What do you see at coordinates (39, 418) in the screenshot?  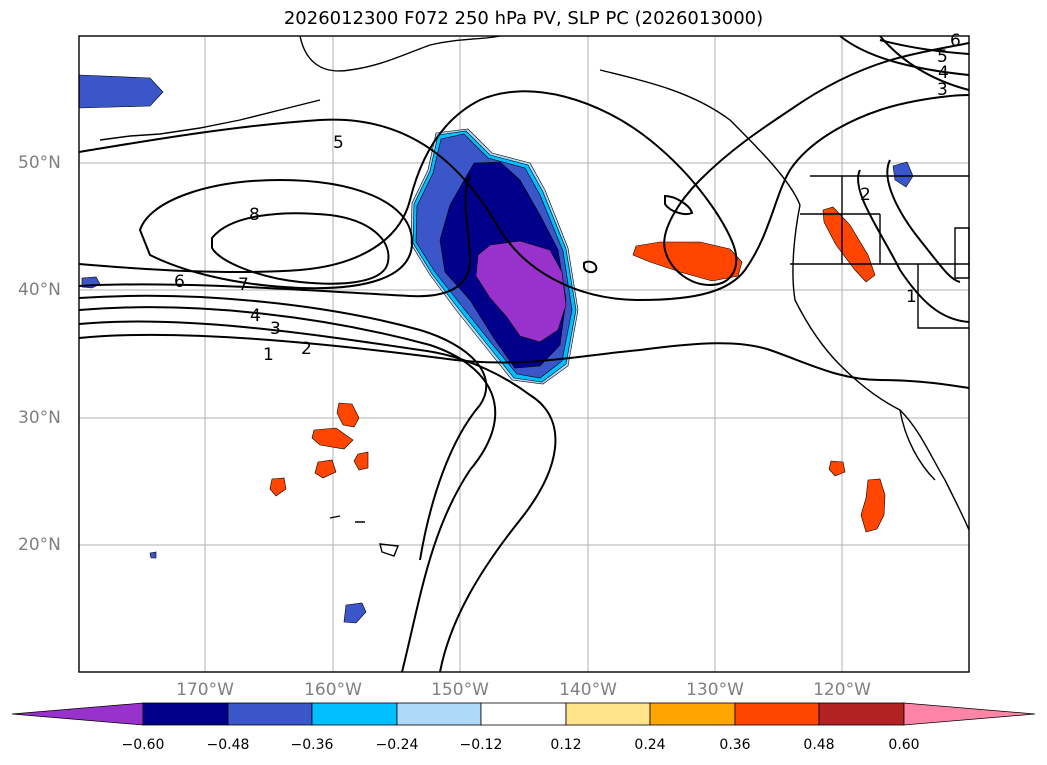 I see `lat-label-30n: 30°N` at bounding box center [39, 418].